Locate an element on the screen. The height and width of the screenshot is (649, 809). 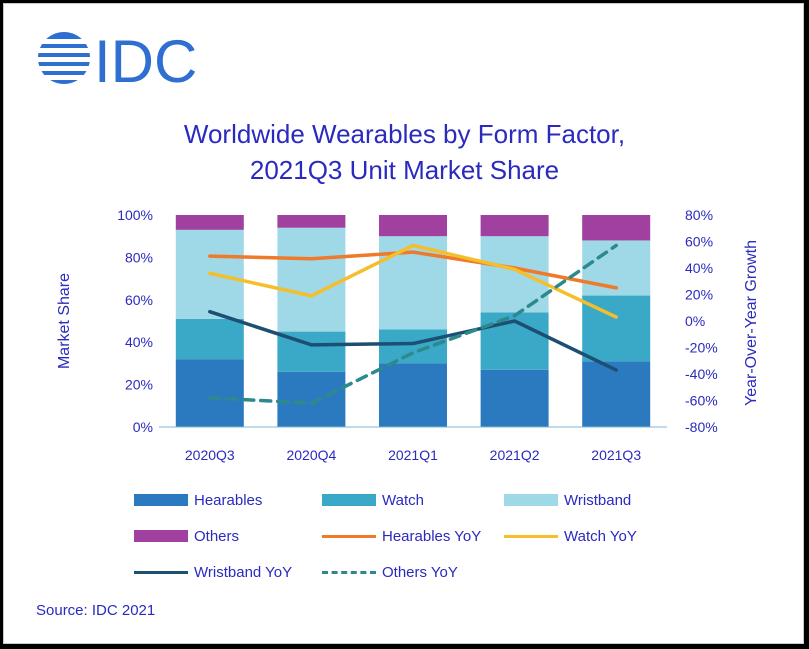
y-tick-label: 60% is located at coordinates (139, 300).